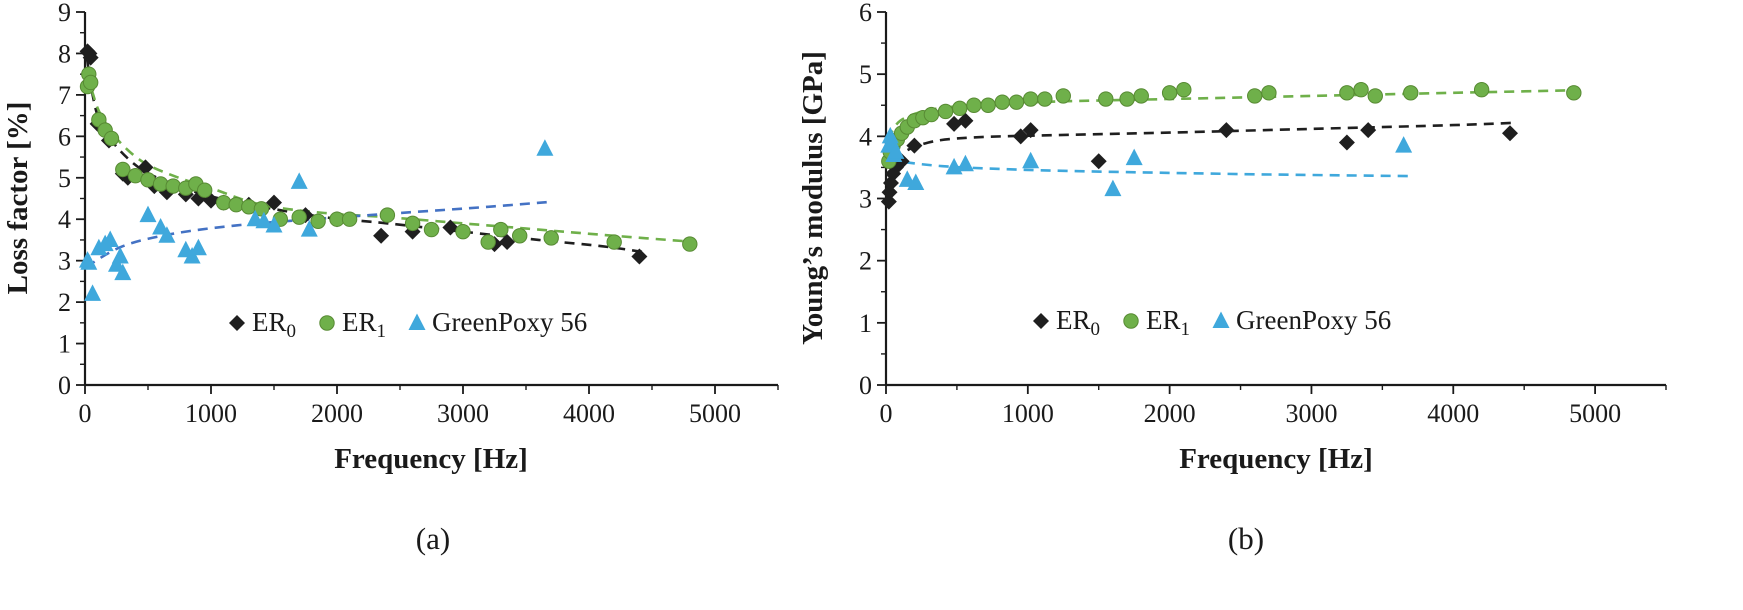 This screenshot has height=610, width=1743. What do you see at coordinates (1595, 413) in the screenshot?
I see `x-tick-label: 5000` at bounding box center [1595, 413].